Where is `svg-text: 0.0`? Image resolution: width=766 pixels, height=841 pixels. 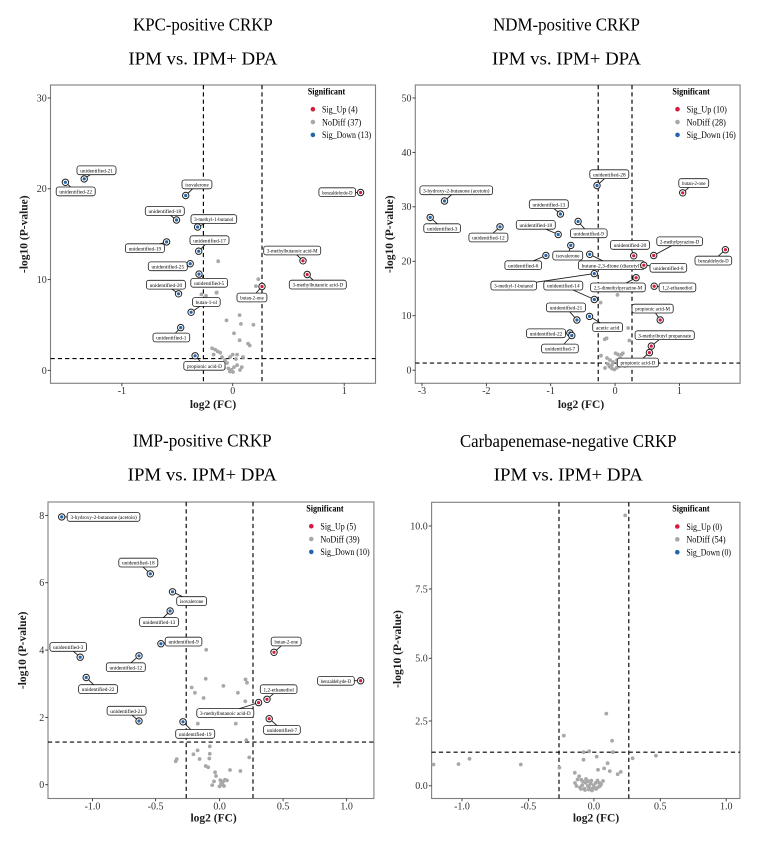
svg-text: 0.0 is located at coordinates (219, 806).